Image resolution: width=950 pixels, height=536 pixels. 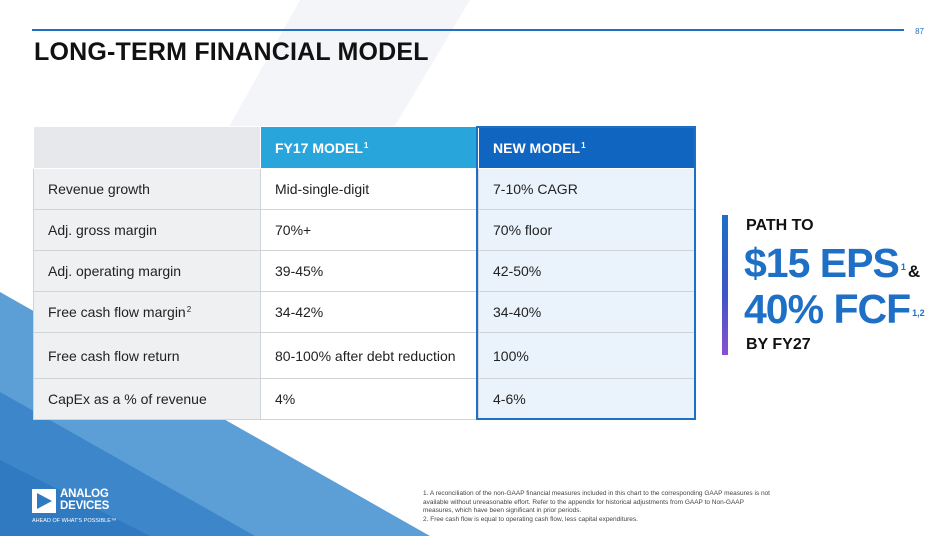 I want to click on table-row: Adj. gross margin 70%+ 70% floor, so click(x=364, y=230).